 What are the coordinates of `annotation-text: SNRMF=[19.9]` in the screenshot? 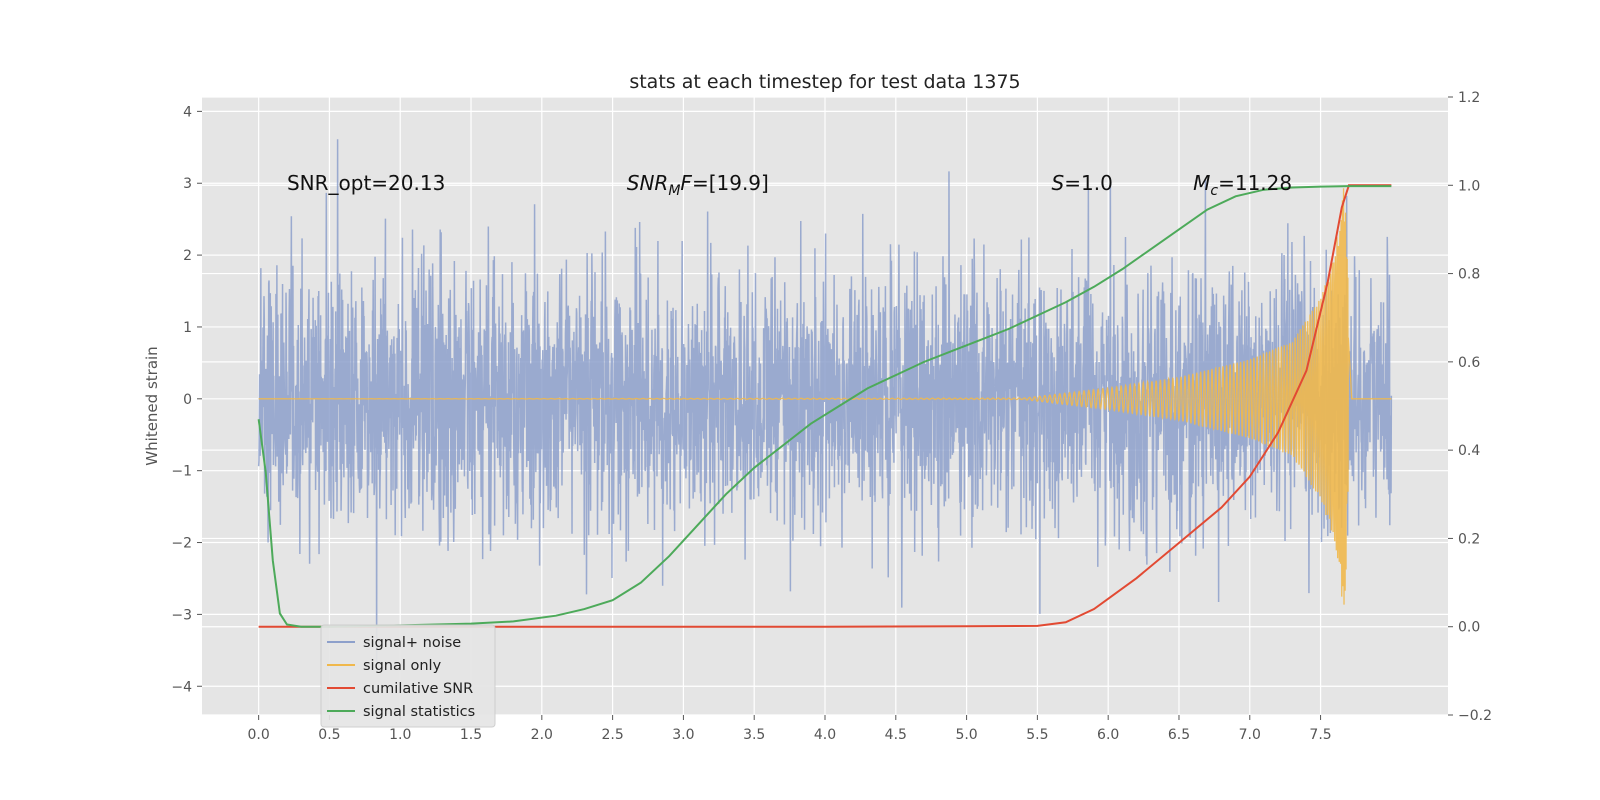 It's located at (698, 185).